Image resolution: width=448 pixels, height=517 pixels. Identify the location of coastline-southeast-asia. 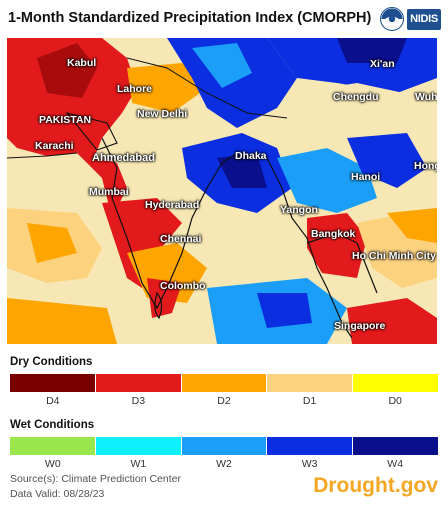
(309, 248).